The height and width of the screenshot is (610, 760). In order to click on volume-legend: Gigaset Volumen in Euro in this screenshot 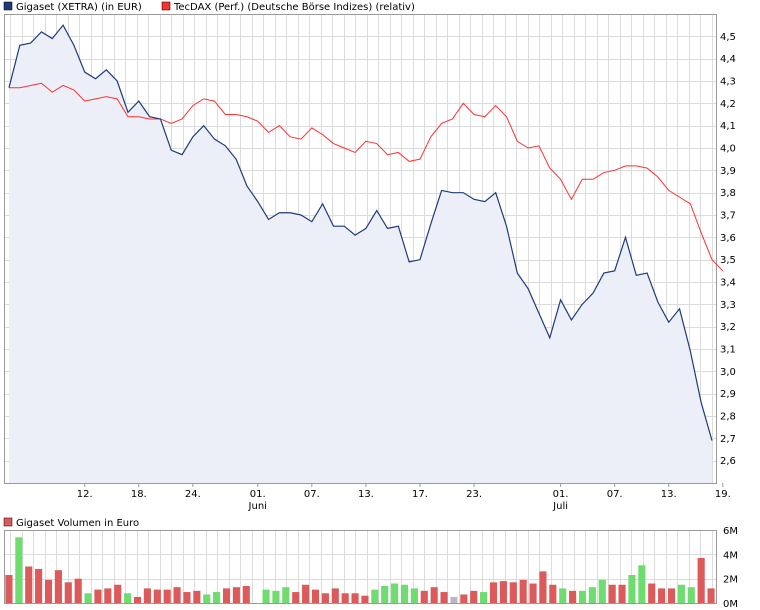, I will do `click(71, 523)`.